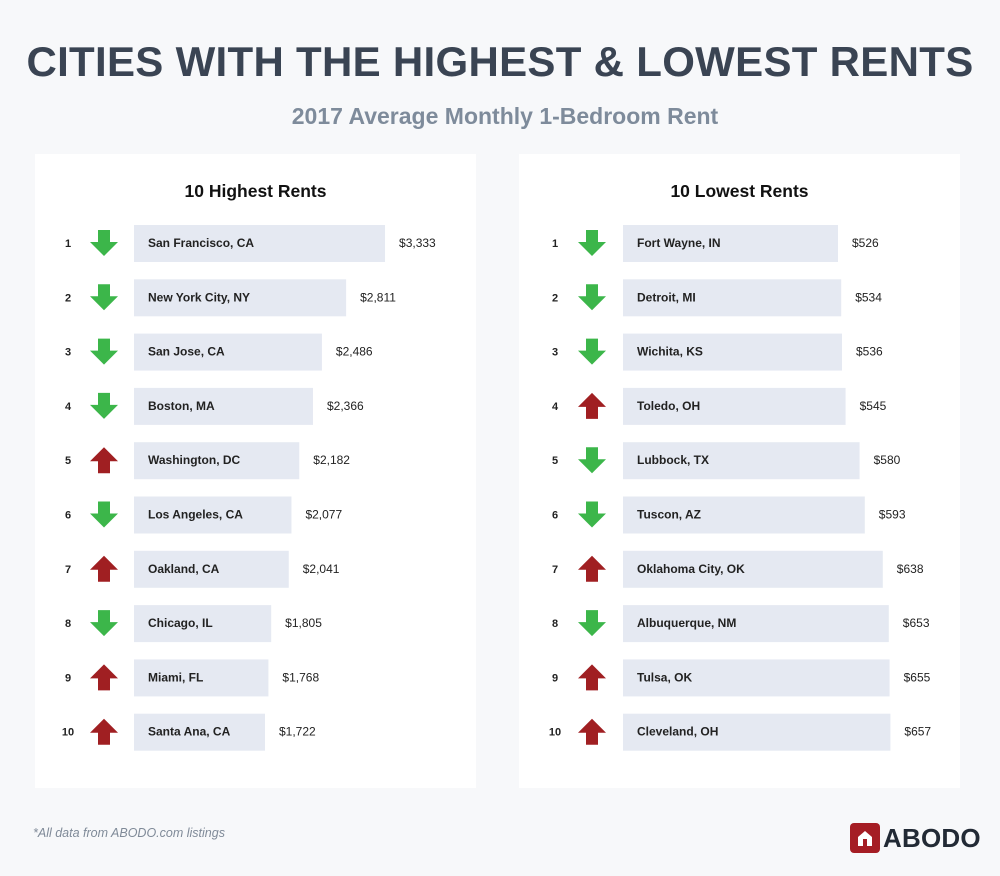 Image resolution: width=1000 pixels, height=876 pixels. Describe the element at coordinates (910, 569) in the screenshot. I see `value-label: $638` at that location.